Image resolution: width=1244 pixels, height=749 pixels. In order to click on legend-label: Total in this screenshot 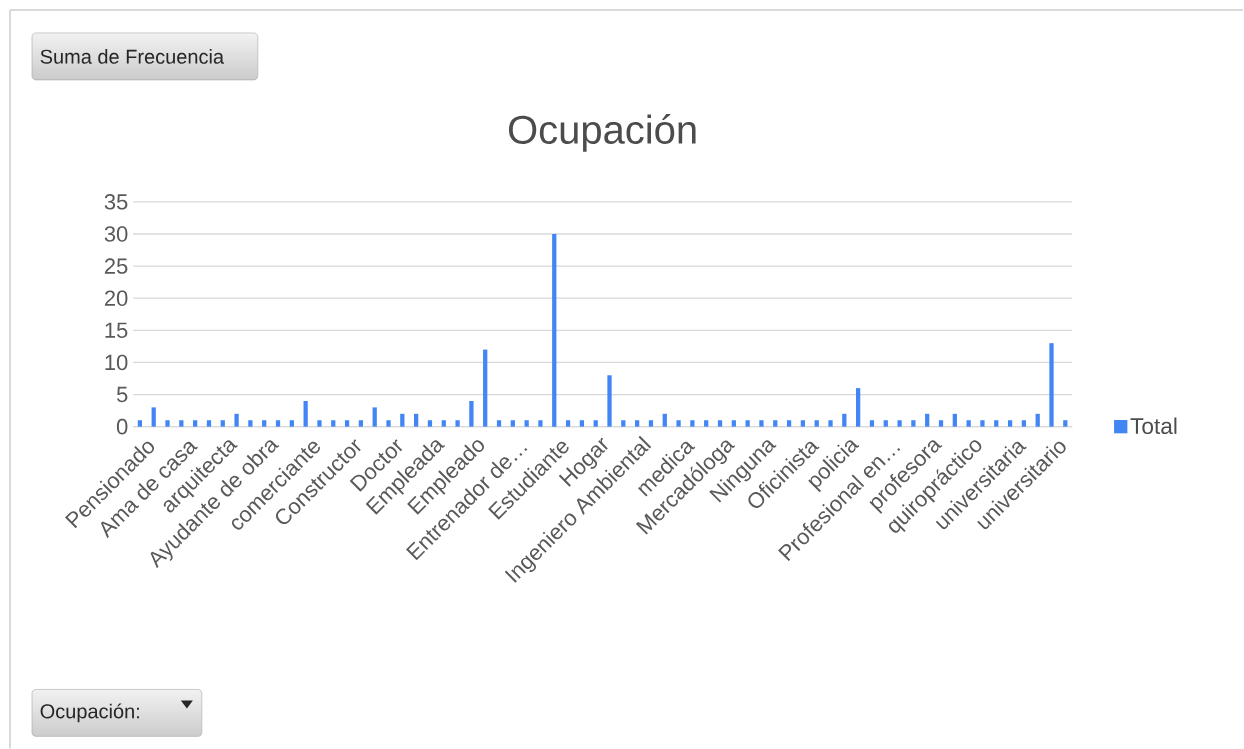, I will do `click(1153, 425)`.